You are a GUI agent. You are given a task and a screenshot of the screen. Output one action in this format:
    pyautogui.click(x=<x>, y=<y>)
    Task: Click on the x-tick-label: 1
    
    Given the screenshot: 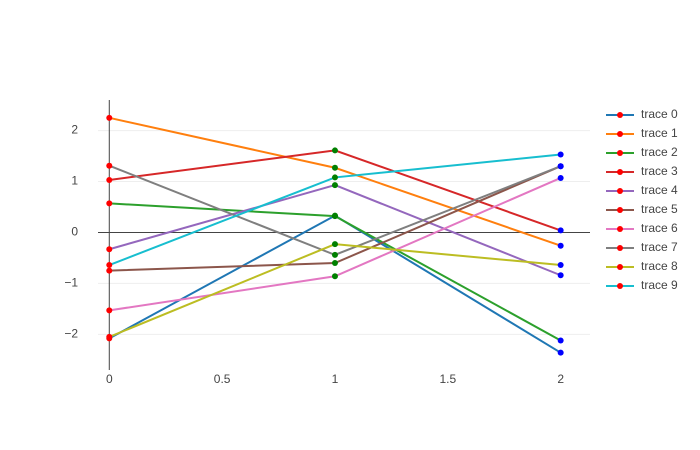 What is the action you would take?
    pyautogui.click(x=335, y=379)
    